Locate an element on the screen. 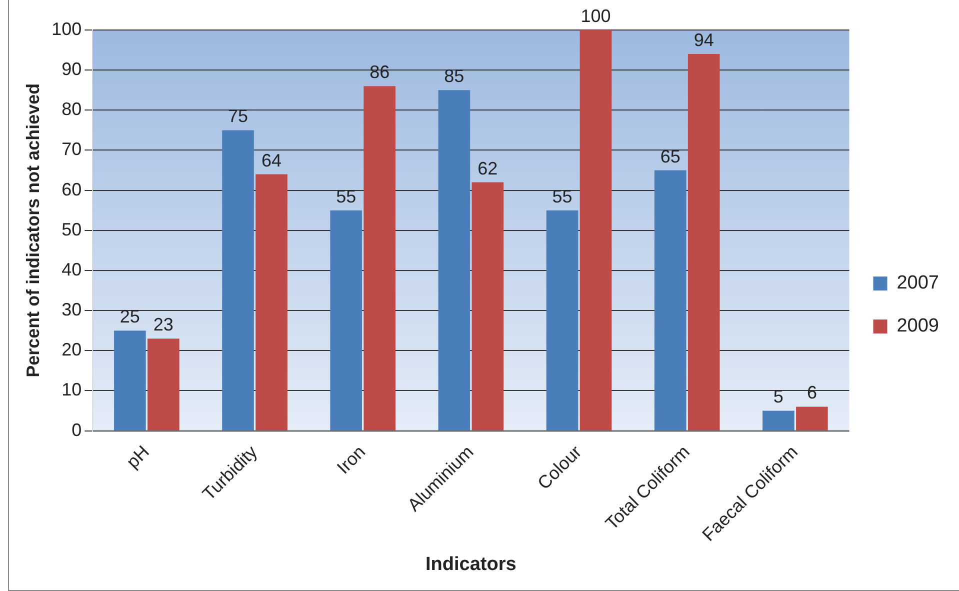  y-tick-label: 10 is located at coordinates (72, 390).